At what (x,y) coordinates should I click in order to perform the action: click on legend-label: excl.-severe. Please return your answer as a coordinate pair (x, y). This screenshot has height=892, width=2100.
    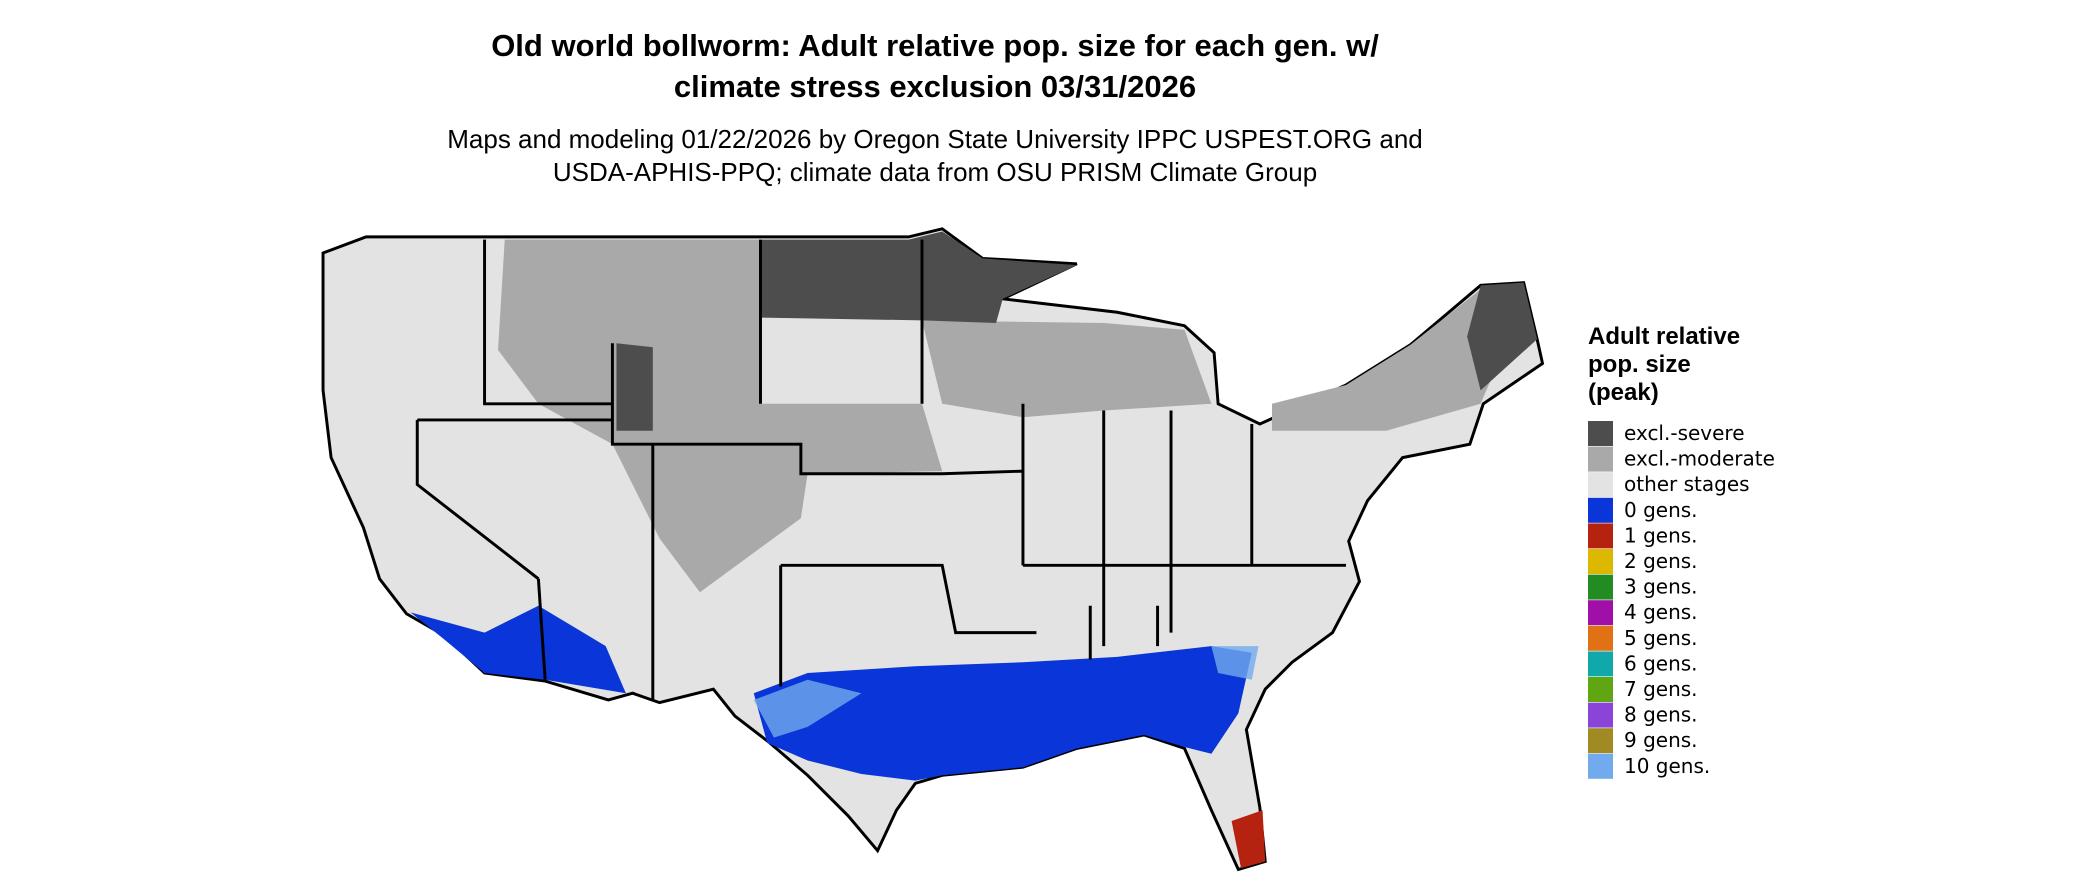
    Looking at the image, I should click on (1684, 433).